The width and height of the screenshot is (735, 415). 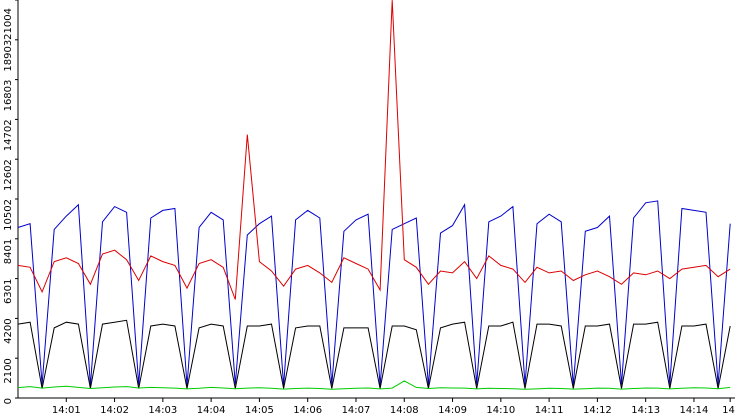 What do you see at coordinates (8, 401) in the screenshot?
I see `y-tick-label: 0` at bounding box center [8, 401].